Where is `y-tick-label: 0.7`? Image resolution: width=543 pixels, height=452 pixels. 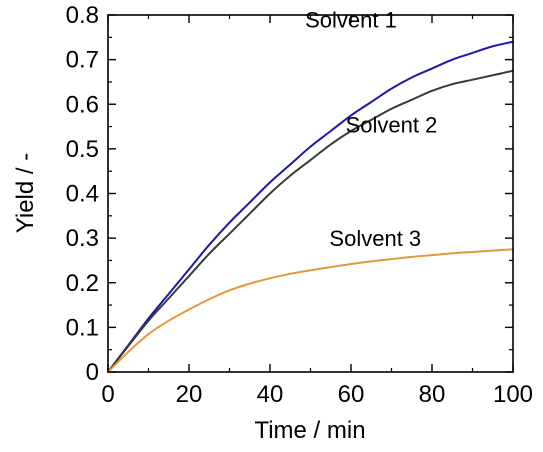 y-tick-label: 0.7 is located at coordinates (82, 60).